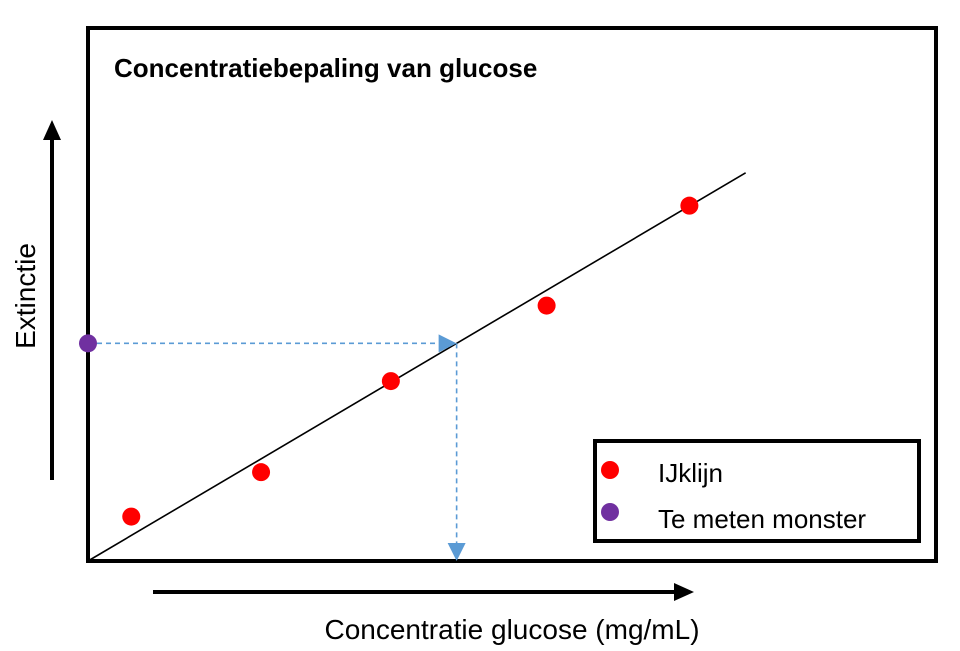 This screenshot has width=960, height=651. What do you see at coordinates (610, 512) in the screenshot?
I see `legend-marker-te-meten-monster` at bounding box center [610, 512].